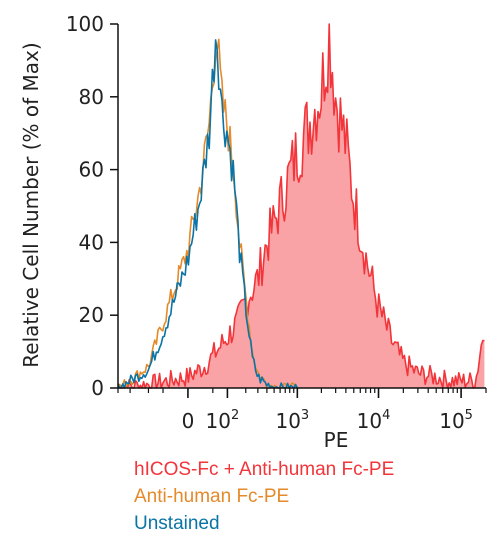 This screenshot has height=540, width=500. Describe the element at coordinates (91, 97) in the screenshot. I see `y-tick-label: 80` at that location.